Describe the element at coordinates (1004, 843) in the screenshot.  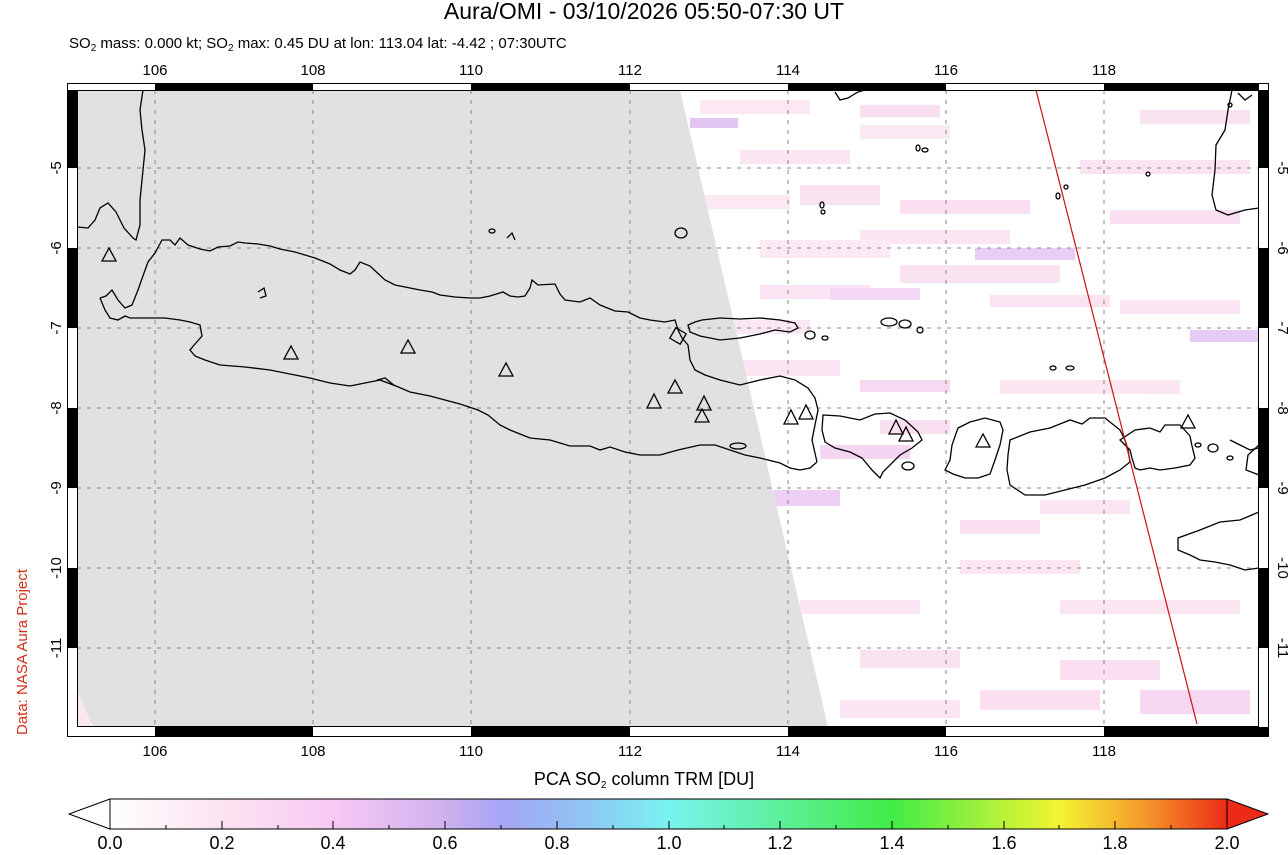
I see `colorbar-label: 1.6` at that location.